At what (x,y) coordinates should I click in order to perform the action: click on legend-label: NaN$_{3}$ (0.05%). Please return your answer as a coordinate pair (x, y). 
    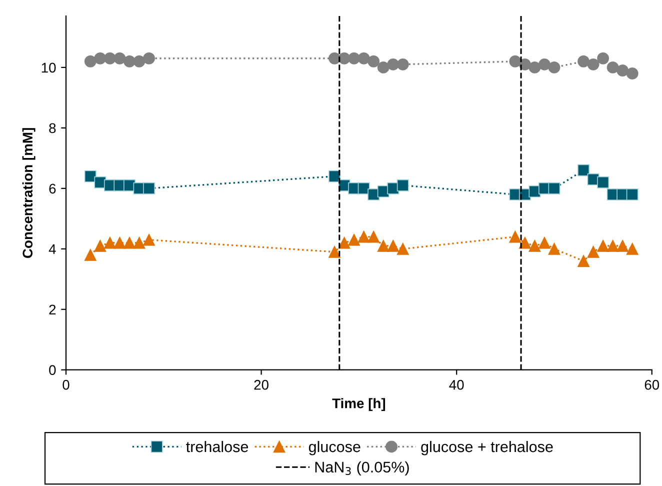
    Looking at the image, I should click on (362, 468).